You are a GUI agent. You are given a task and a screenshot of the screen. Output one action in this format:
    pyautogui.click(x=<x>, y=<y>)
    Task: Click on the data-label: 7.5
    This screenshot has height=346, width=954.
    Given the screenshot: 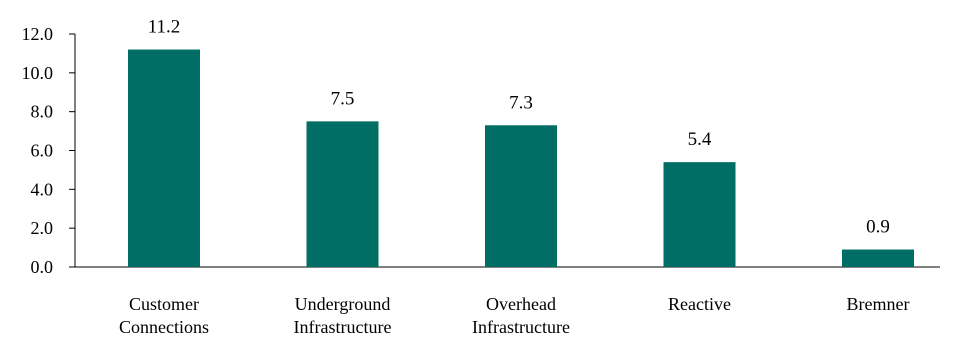 What is the action you would take?
    pyautogui.click(x=343, y=98)
    